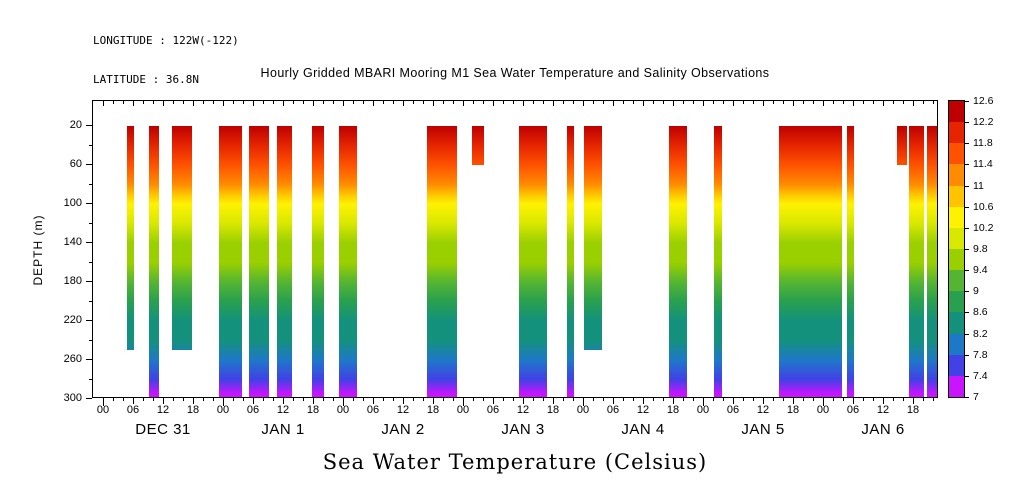 Image resolution: width=1009 pixels, height=504 pixels. What do you see at coordinates (976, 291) in the screenshot?
I see `colorbar-tick-label: 9` at bounding box center [976, 291].